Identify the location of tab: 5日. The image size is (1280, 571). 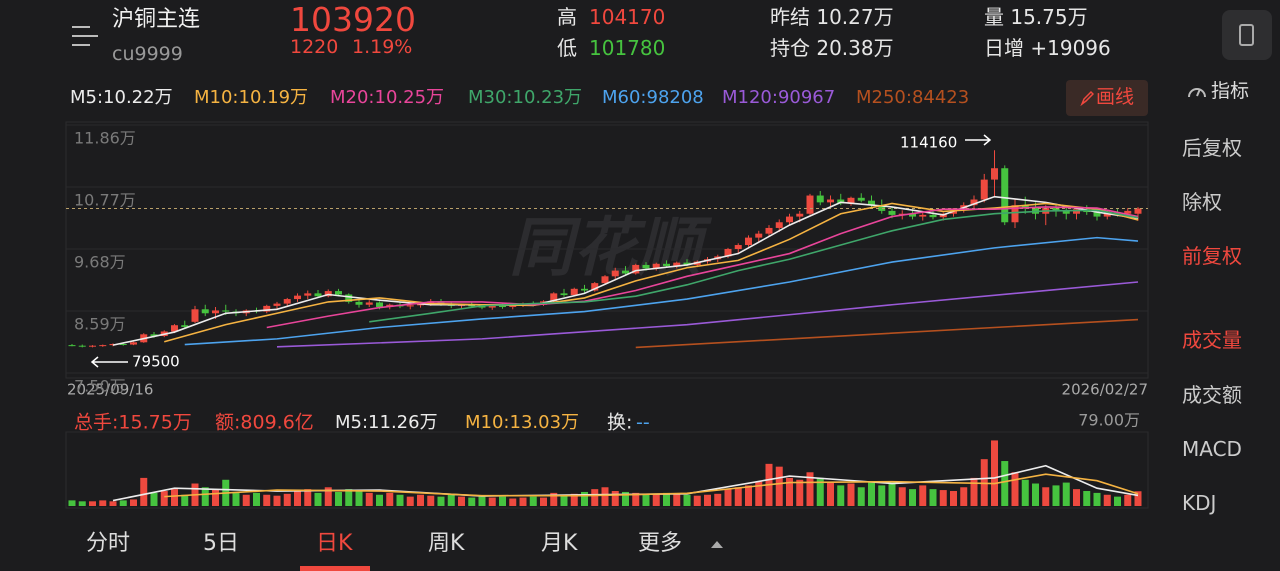
(221, 543).